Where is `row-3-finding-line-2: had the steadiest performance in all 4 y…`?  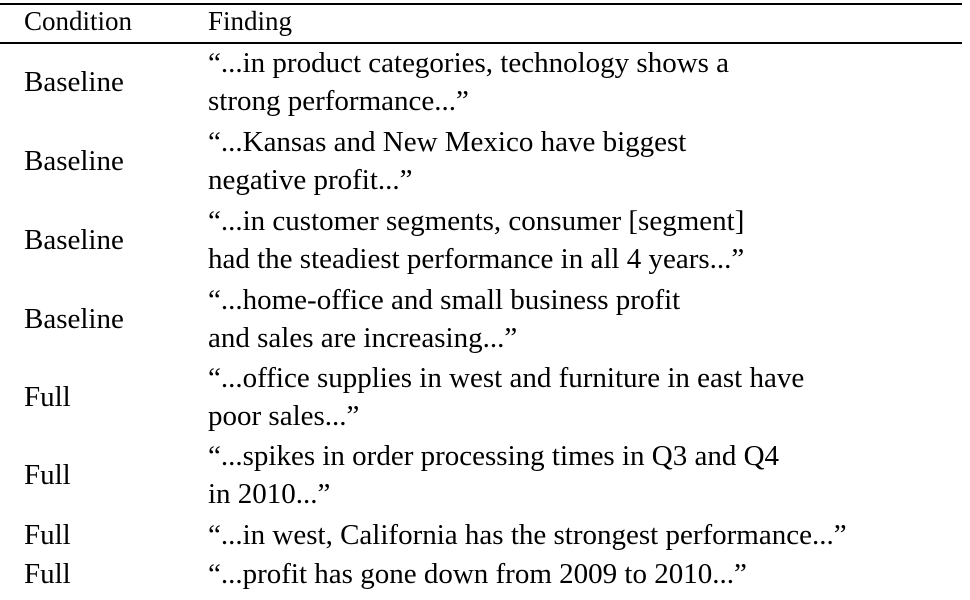 row-3-finding-line-2: had the steadiest performance in all 4 y… is located at coordinates (476, 259).